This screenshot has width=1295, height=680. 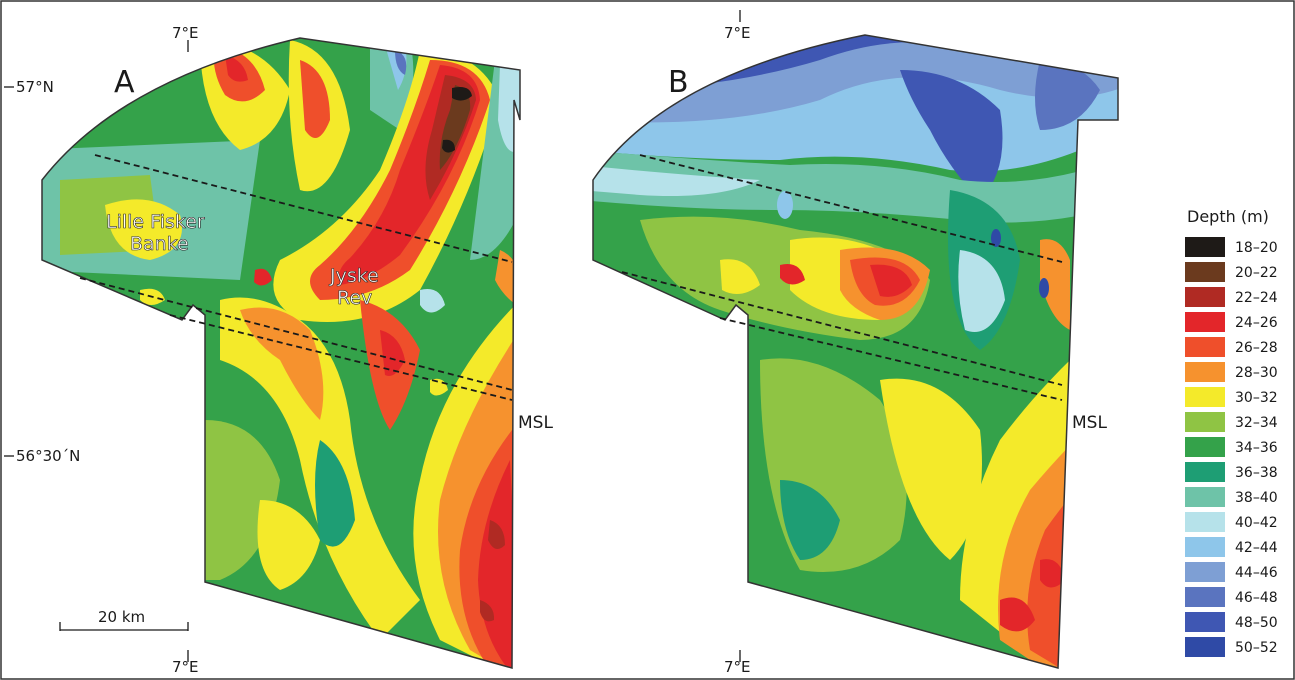 I want to click on legend-label: 28–30, so click(x=1256, y=373).